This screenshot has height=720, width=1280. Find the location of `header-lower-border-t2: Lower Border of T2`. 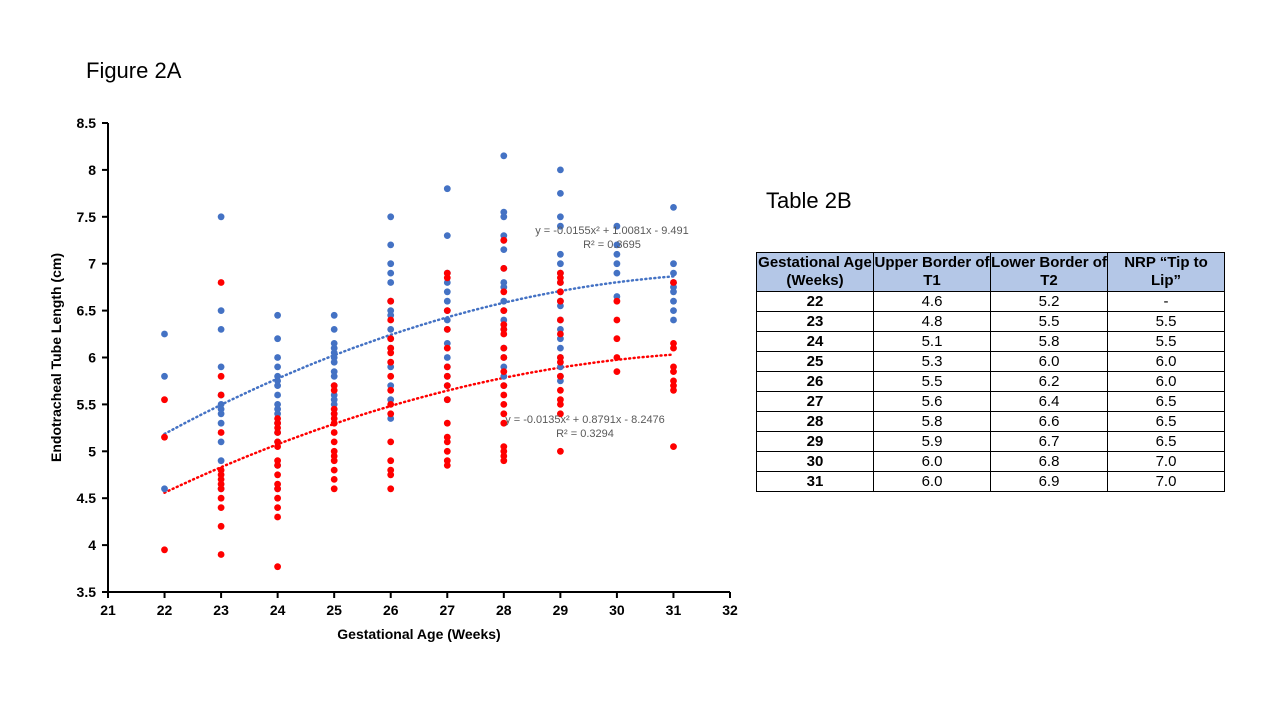

header-lower-border-t2: Lower Border of T2 is located at coordinates (1049, 272).